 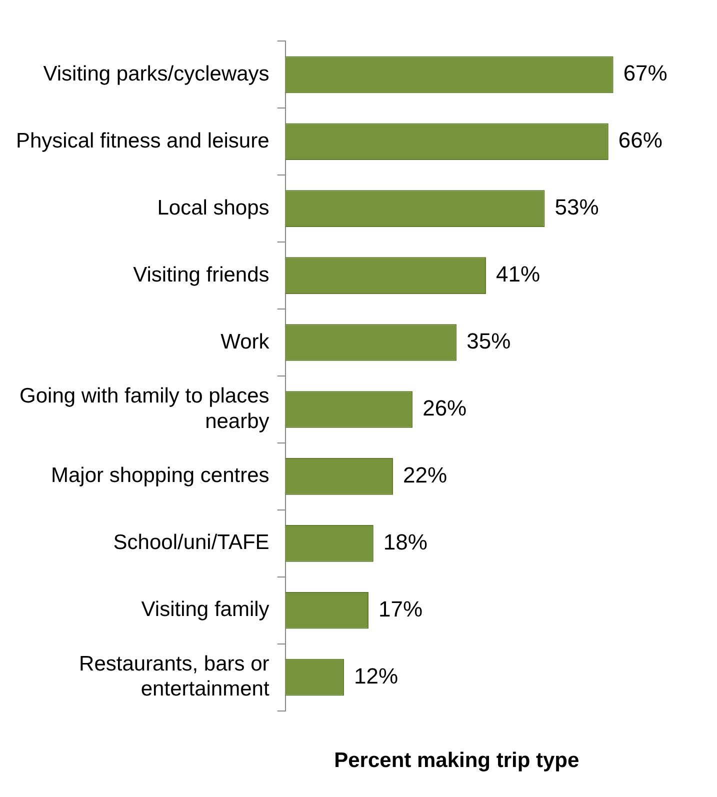 I want to click on data-label: 17%, so click(x=400, y=609).